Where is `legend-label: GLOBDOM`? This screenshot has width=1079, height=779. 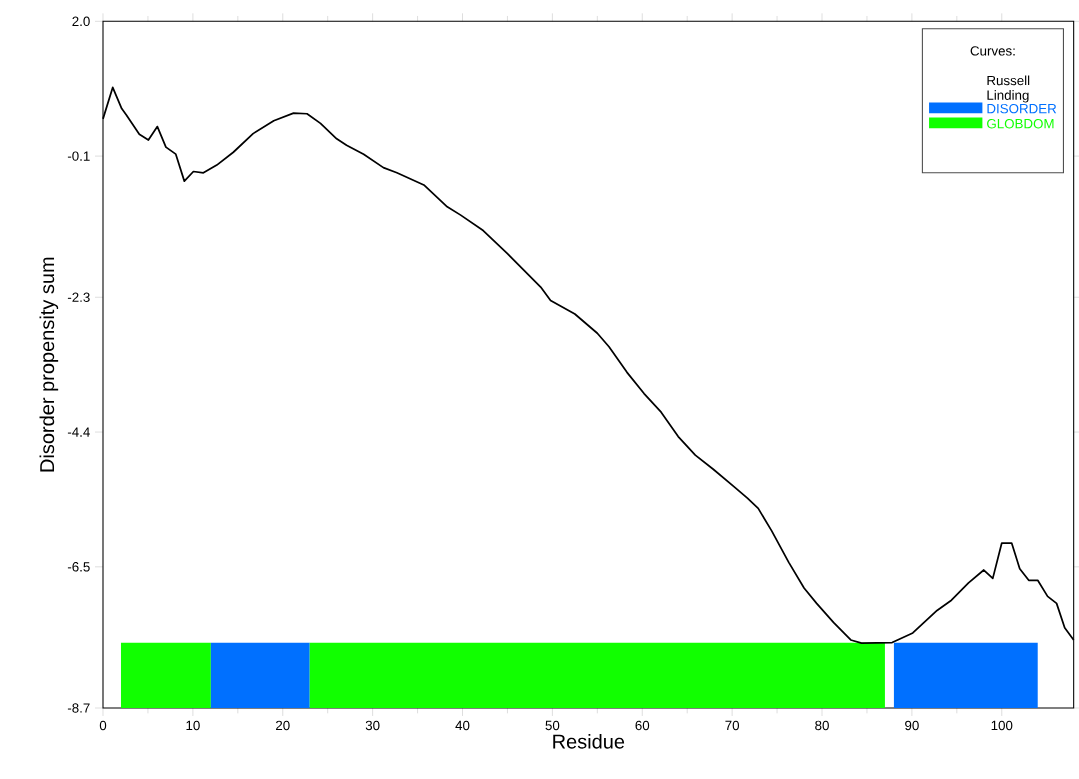 legend-label: GLOBDOM is located at coordinates (1020, 123).